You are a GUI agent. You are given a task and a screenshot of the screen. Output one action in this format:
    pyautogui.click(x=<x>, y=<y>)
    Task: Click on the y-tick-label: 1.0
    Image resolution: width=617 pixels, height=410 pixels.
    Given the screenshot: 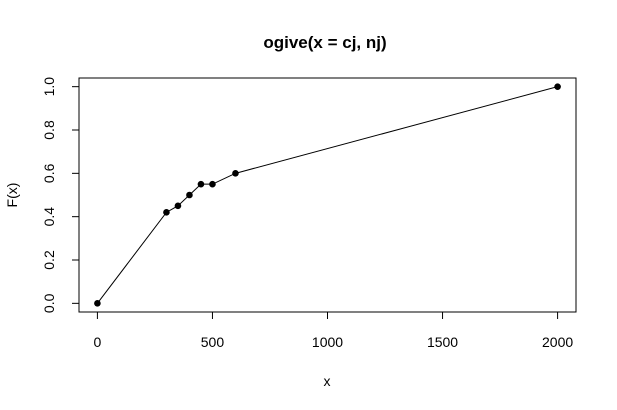 What is the action you would take?
    pyautogui.click(x=49, y=87)
    